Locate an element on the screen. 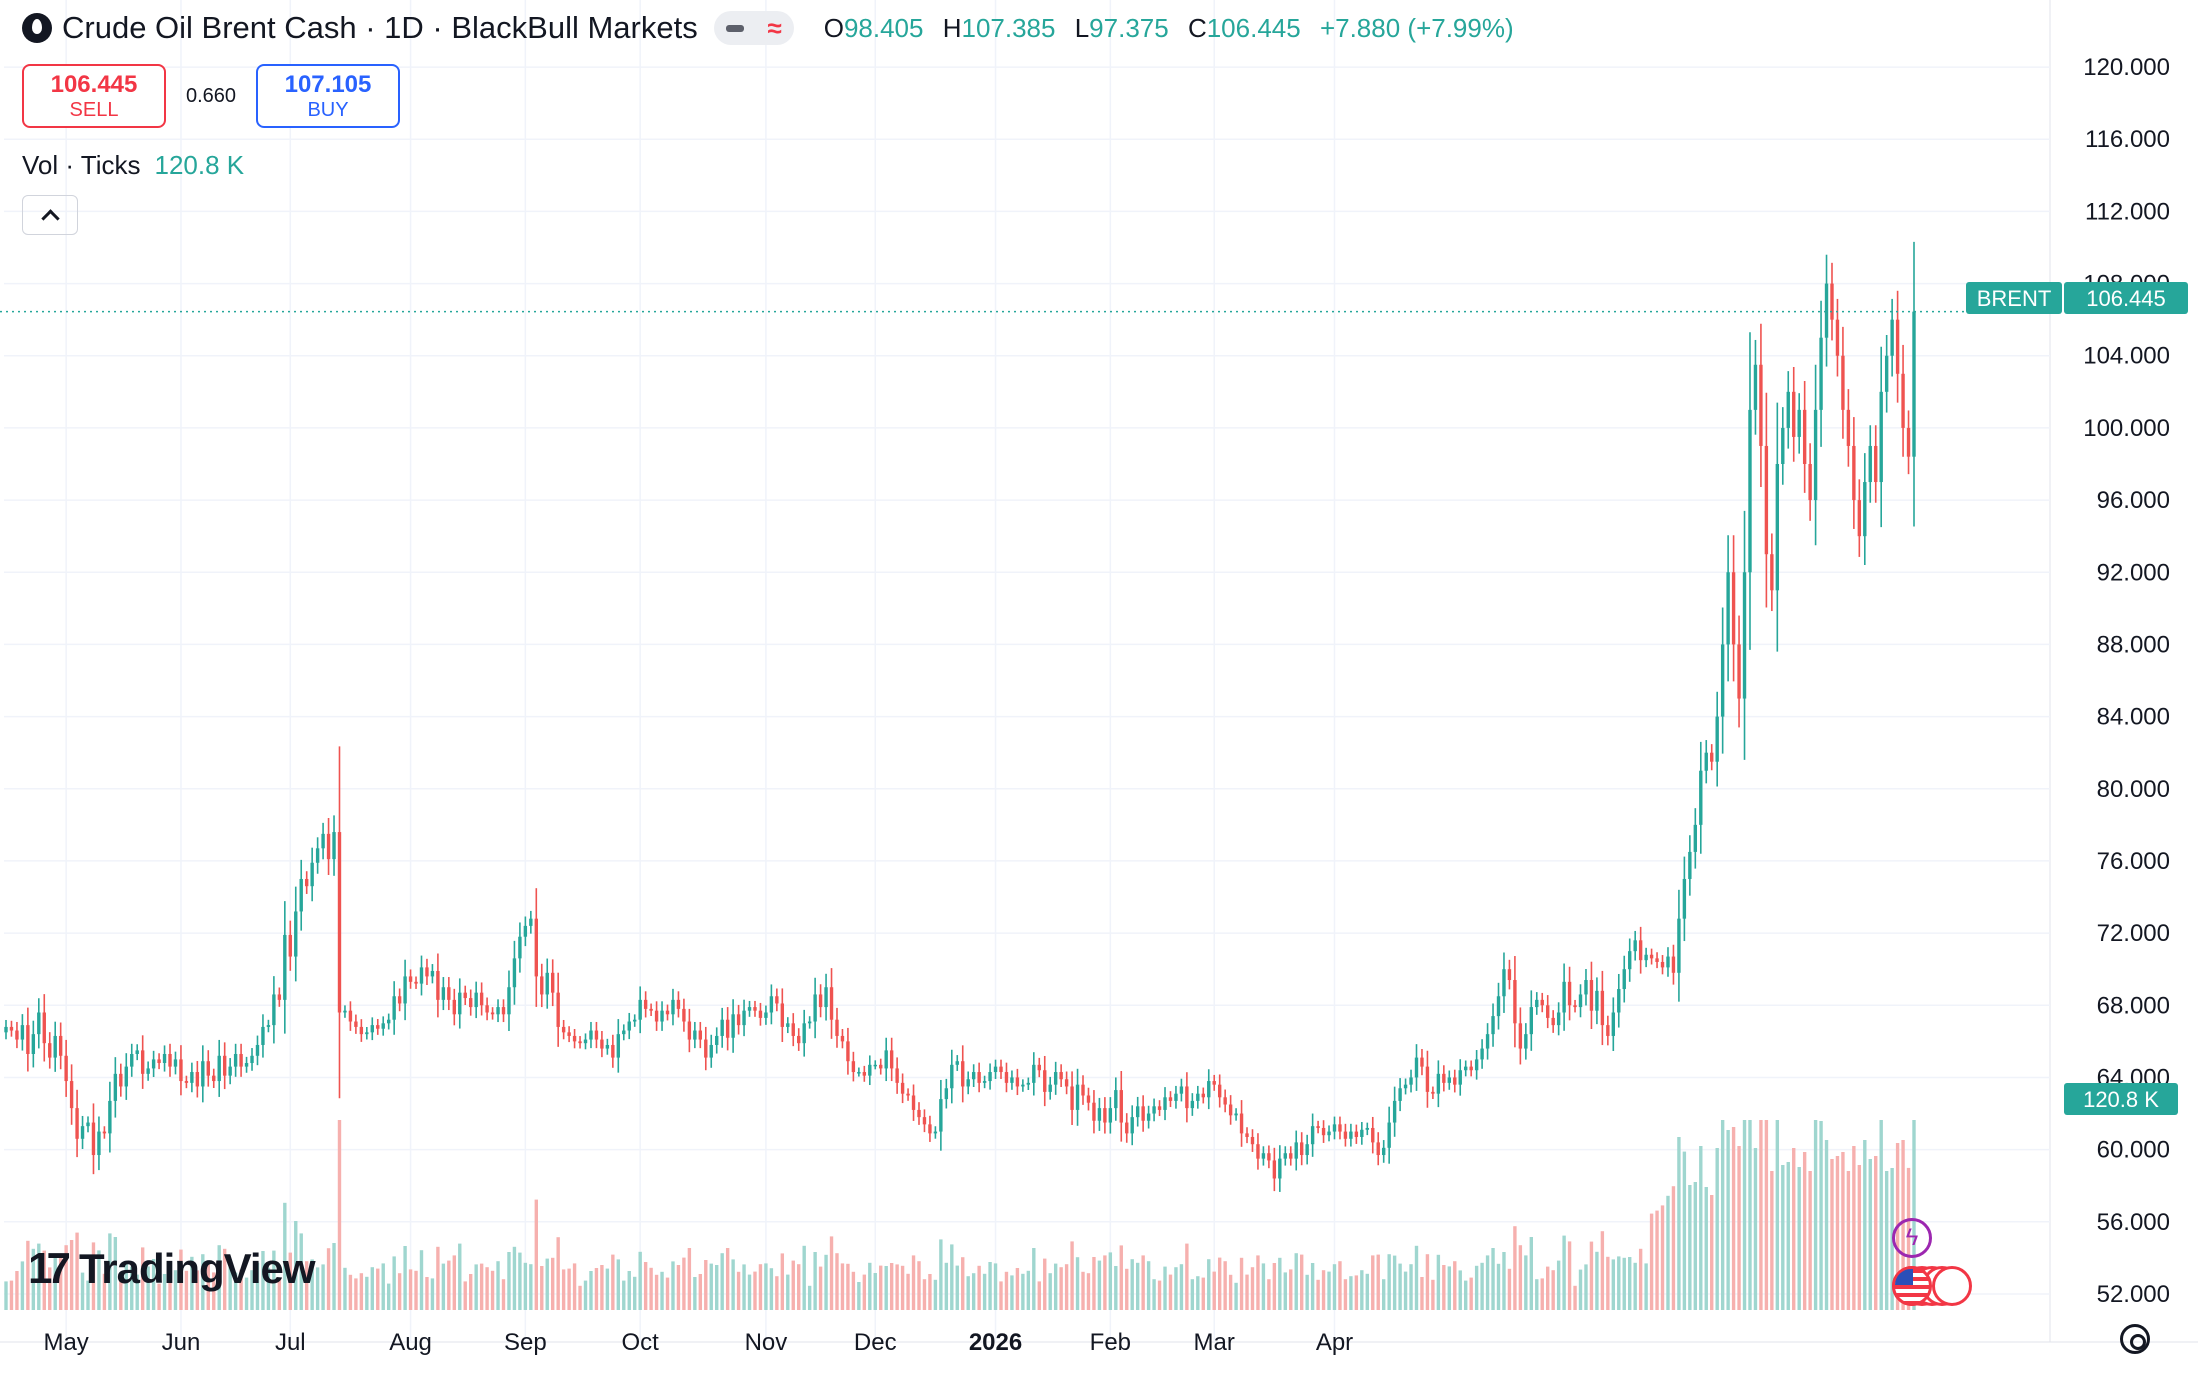 This screenshot has height=1374, width=2198. economic-events is located at coordinates (1937, 1288).